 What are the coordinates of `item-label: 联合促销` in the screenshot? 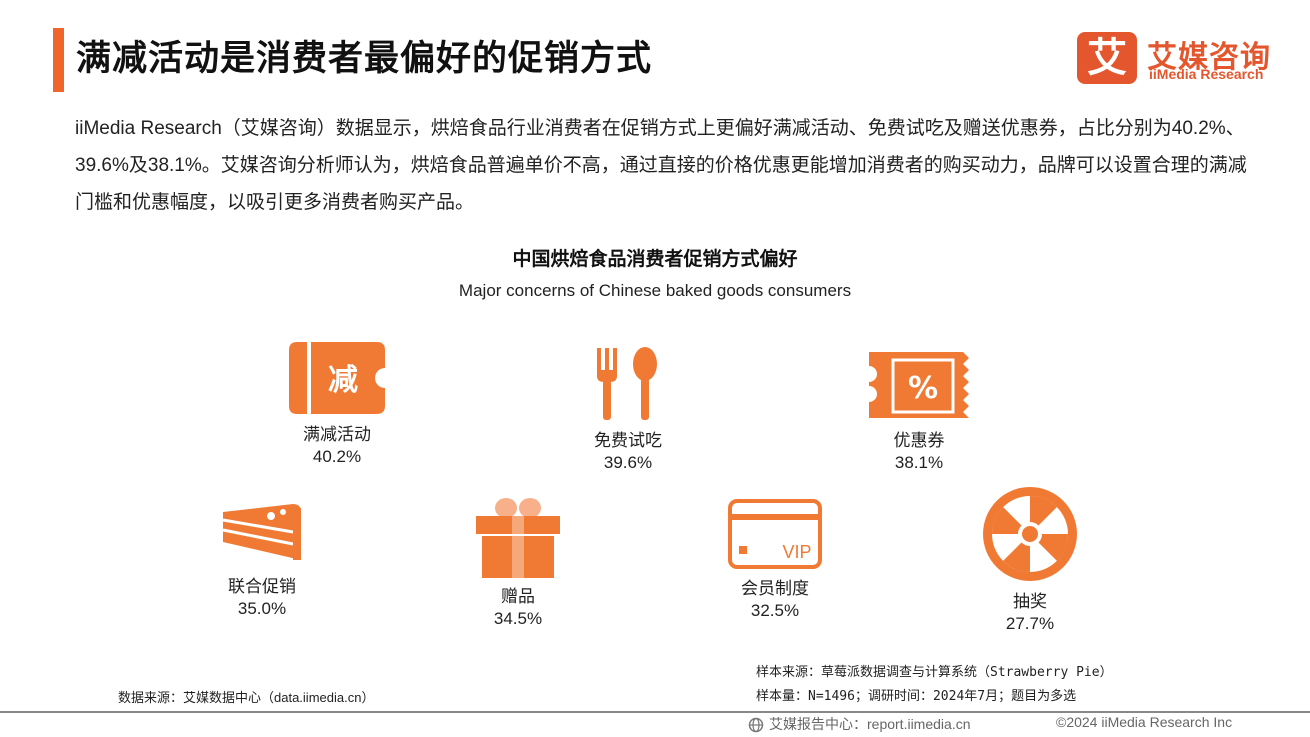 It's located at (262, 586).